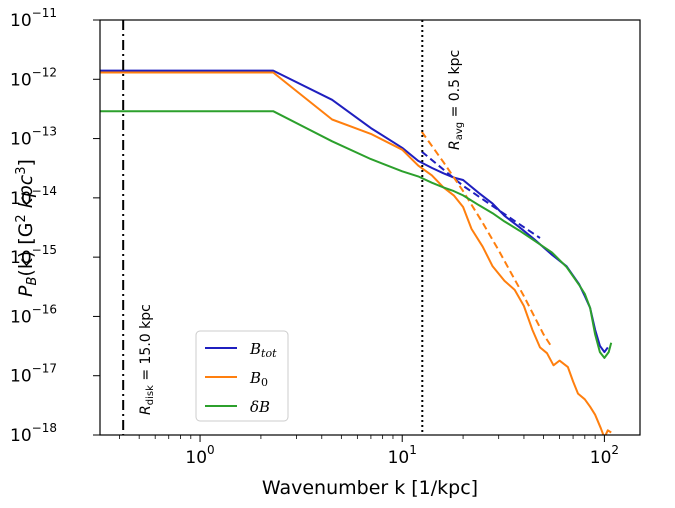 The image size is (675, 508). What do you see at coordinates (44, 369) in the screenshot?
I see `y-tick-label-exp: −17` at bounding box center [44, 369].